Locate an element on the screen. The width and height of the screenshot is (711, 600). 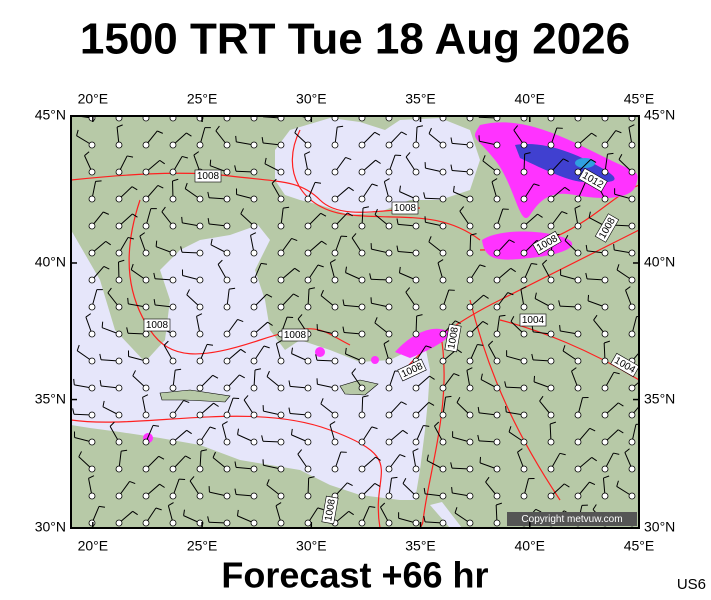
isobar-label-text: 1004 is located at coordinates (533, 320).